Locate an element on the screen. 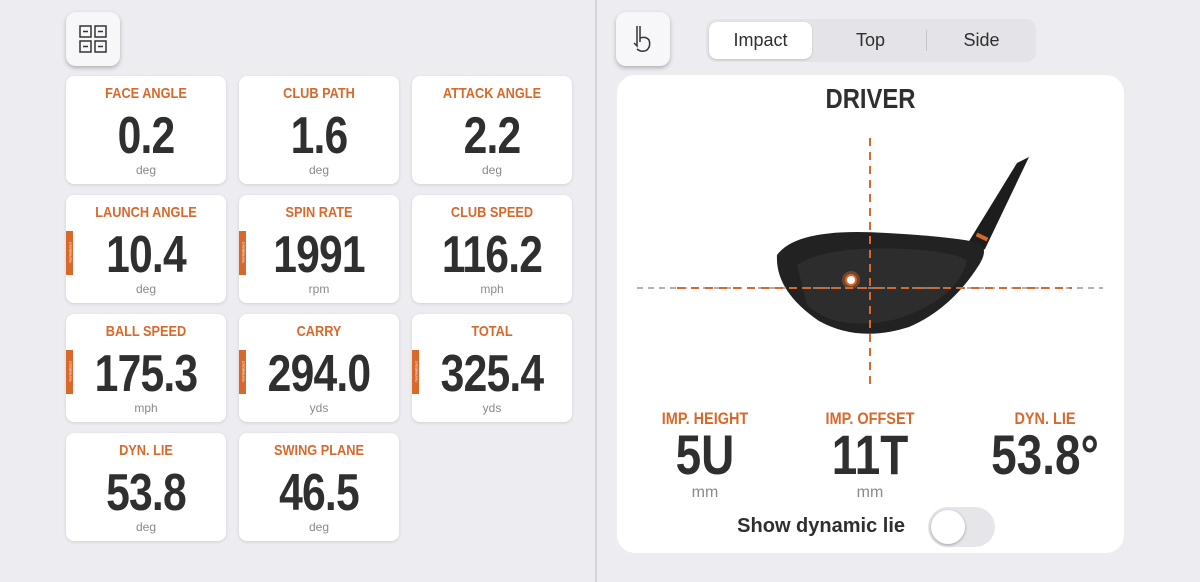 The height and width of the screenshot is (582, 1200). metric-tile: CLUB SPEED 116.2 mph is located at coordinates (492, 249).